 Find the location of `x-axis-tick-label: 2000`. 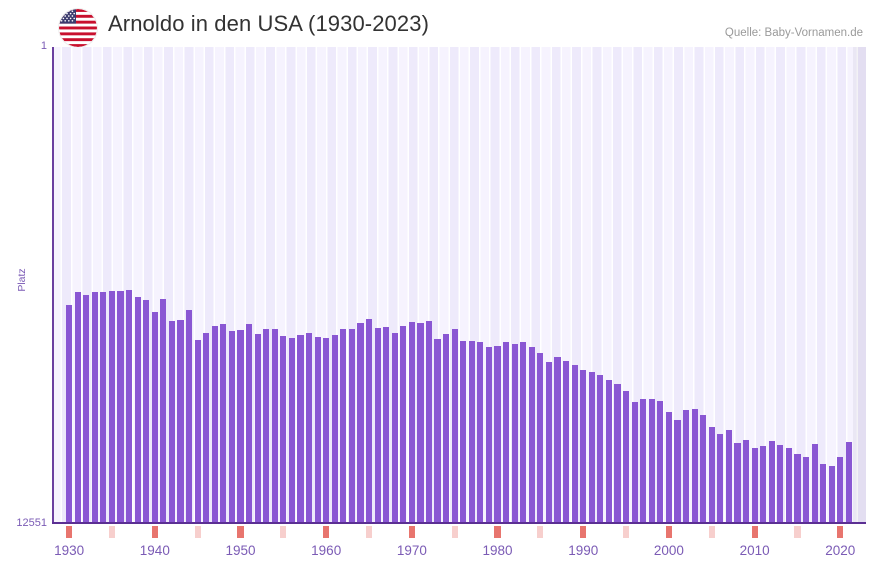

x-axis-tick-label: 2000 is located at coordinates (668, 550).